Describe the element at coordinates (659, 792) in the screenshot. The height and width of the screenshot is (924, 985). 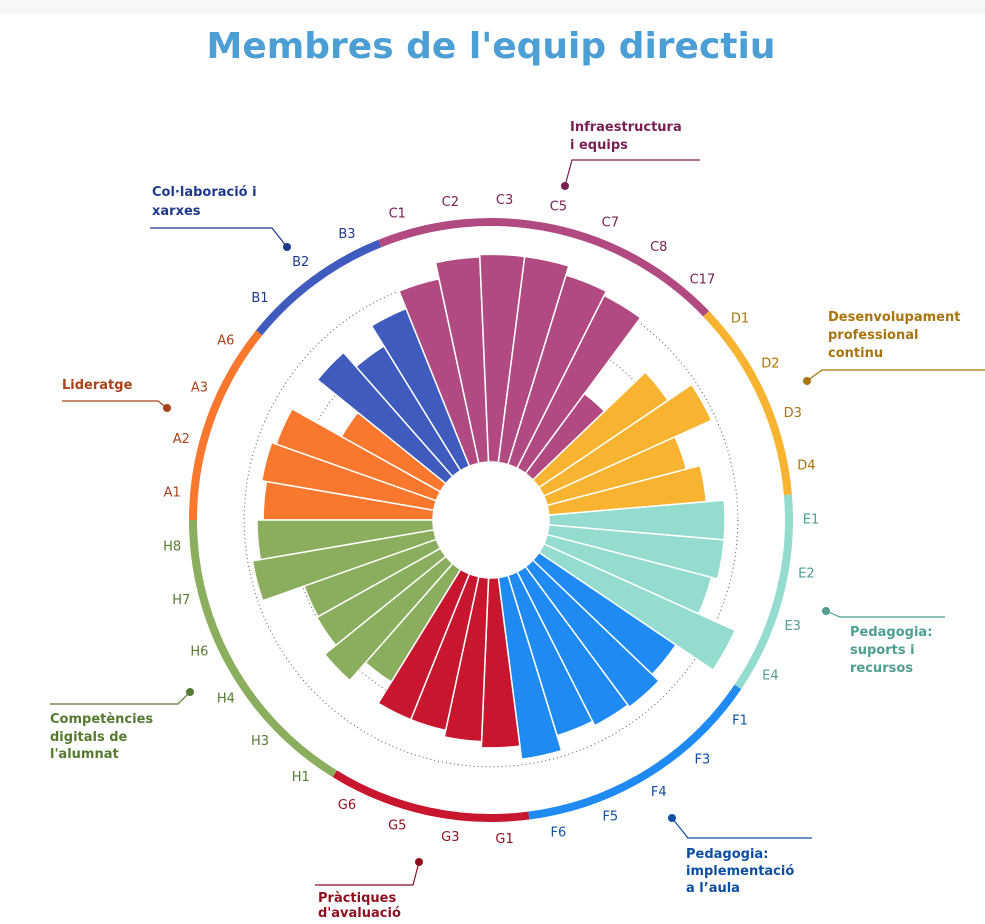
I see `category-label: F4` at that location.